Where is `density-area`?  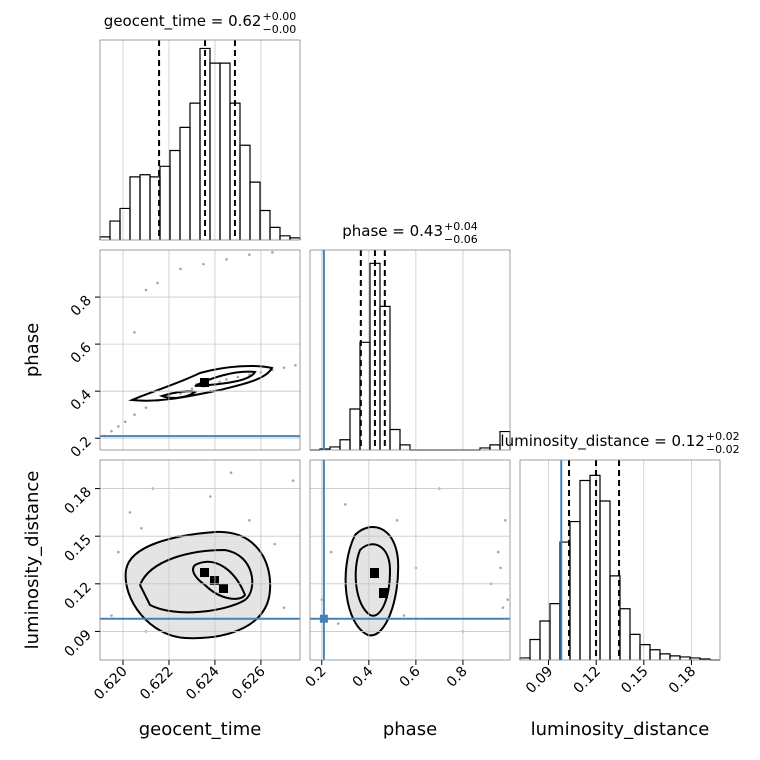
density-area is located at coordinates (198, 585).